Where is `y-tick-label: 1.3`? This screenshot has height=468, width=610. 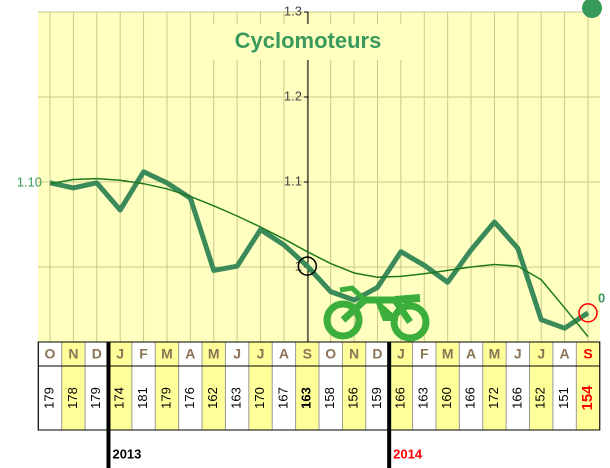
y-tick-label: 1.3 is located at coordinates (293, 10).